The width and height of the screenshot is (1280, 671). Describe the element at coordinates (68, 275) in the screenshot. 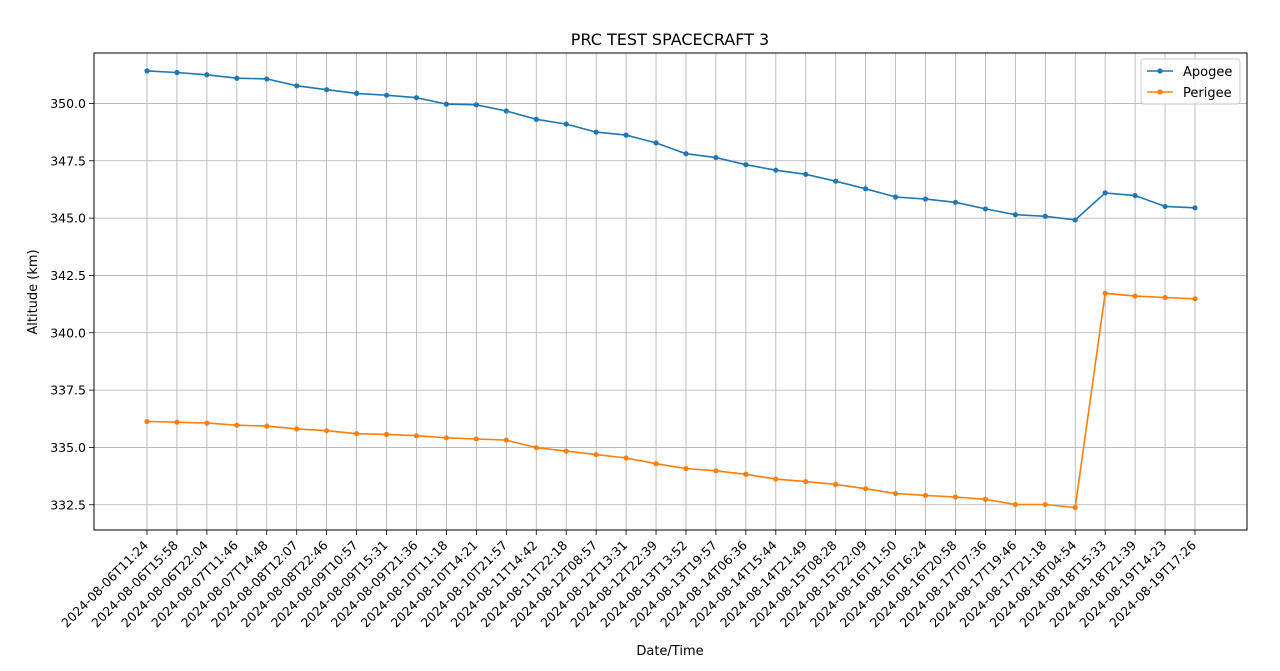

I see `y-tick-label: 342.5` at that location.